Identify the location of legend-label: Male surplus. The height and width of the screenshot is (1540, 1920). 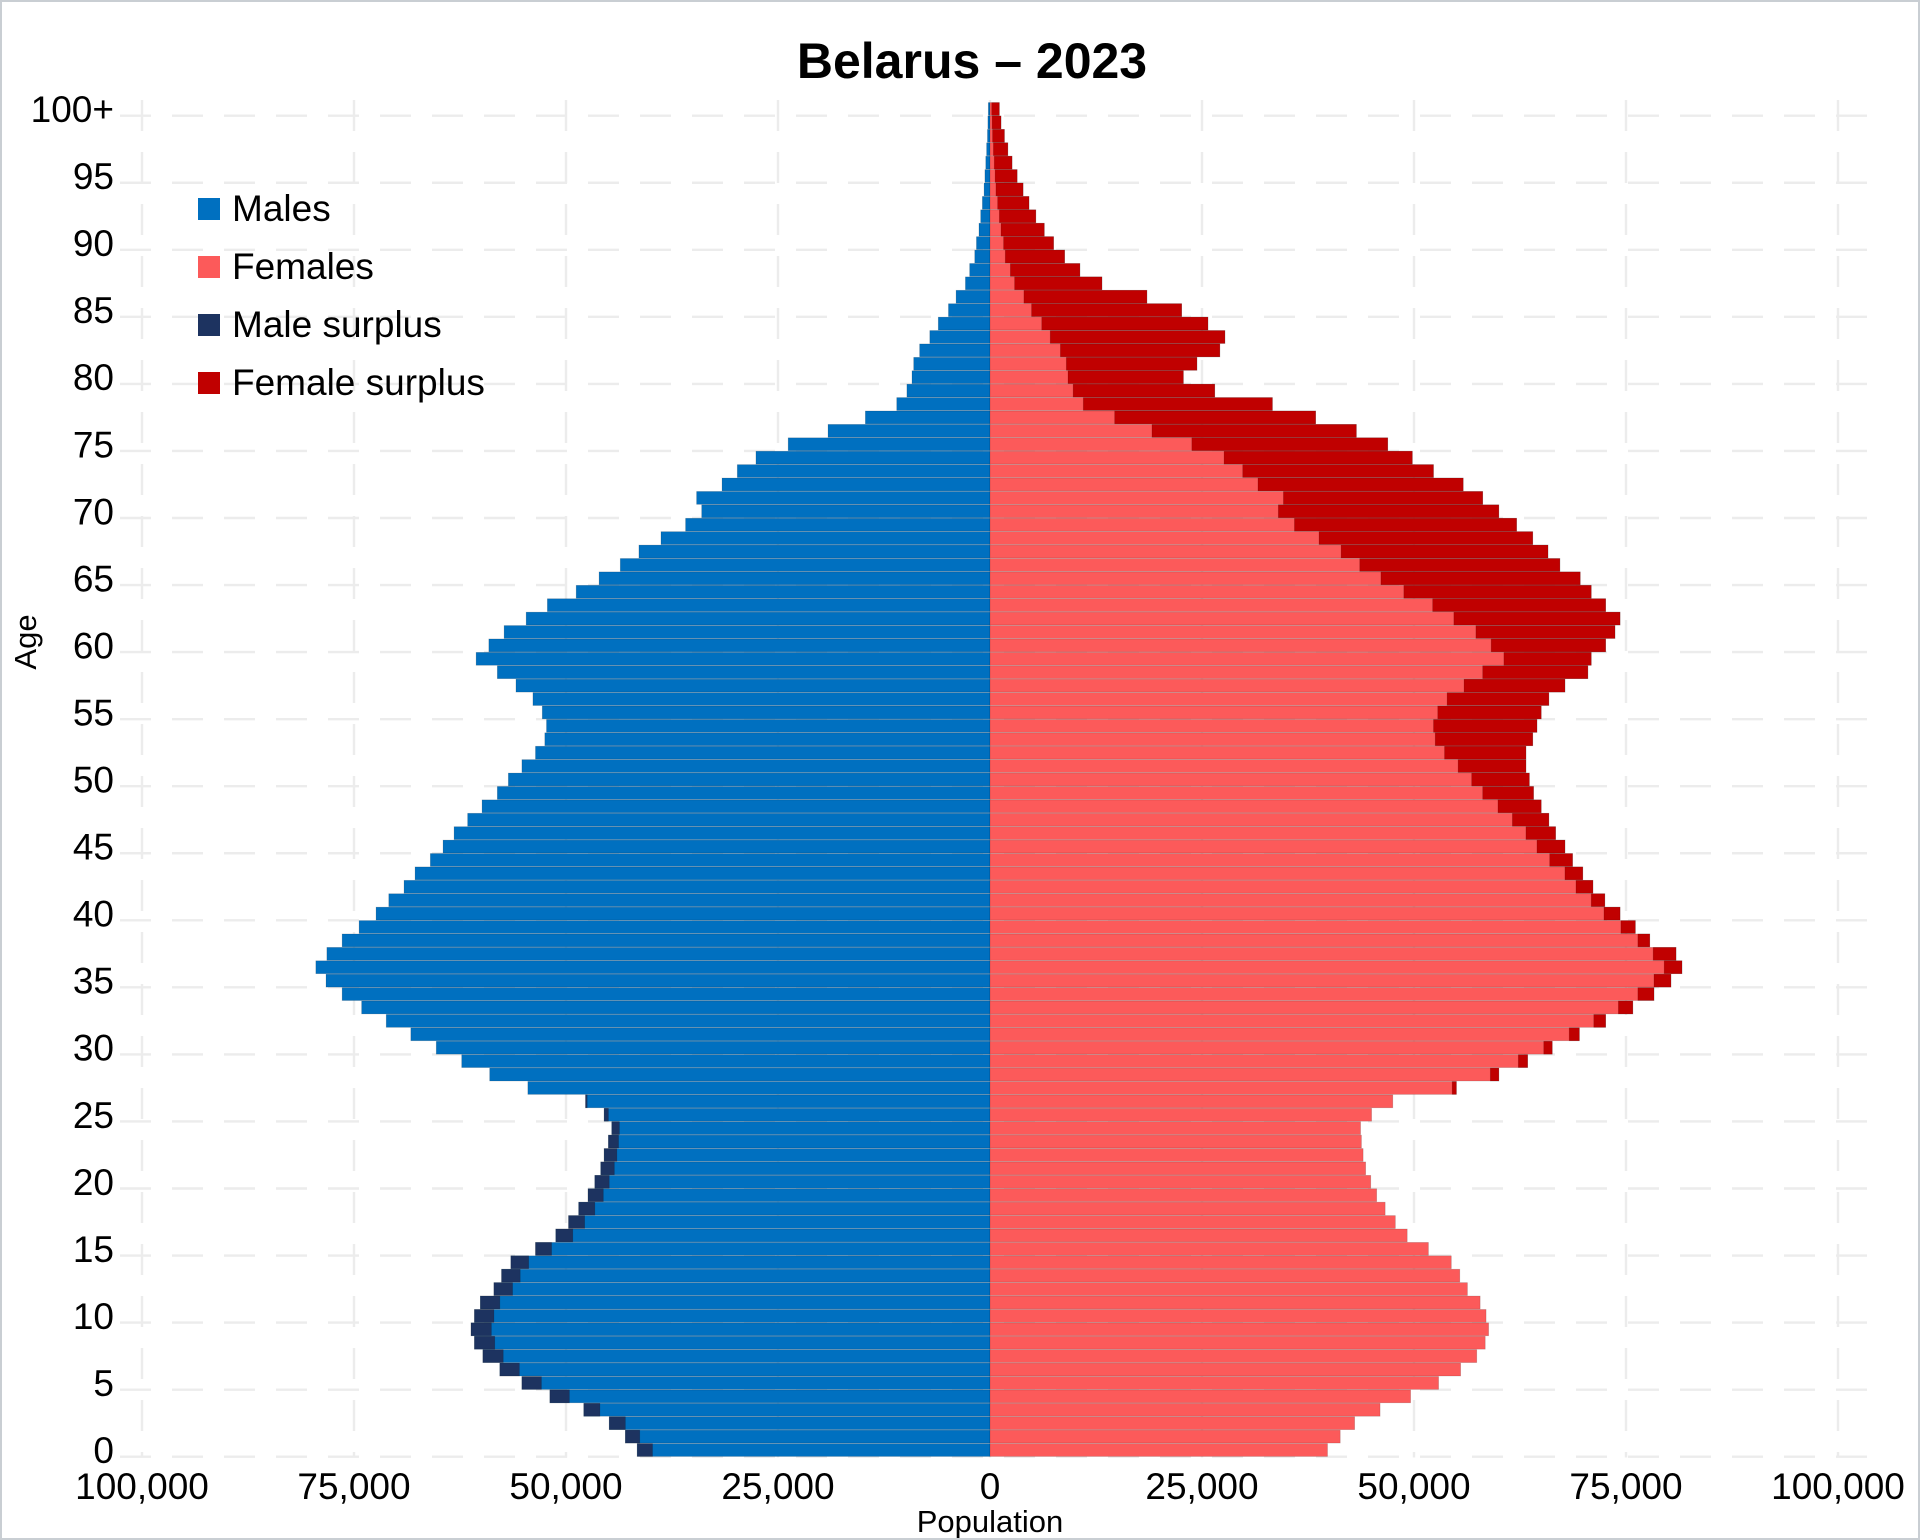
(337, 324).